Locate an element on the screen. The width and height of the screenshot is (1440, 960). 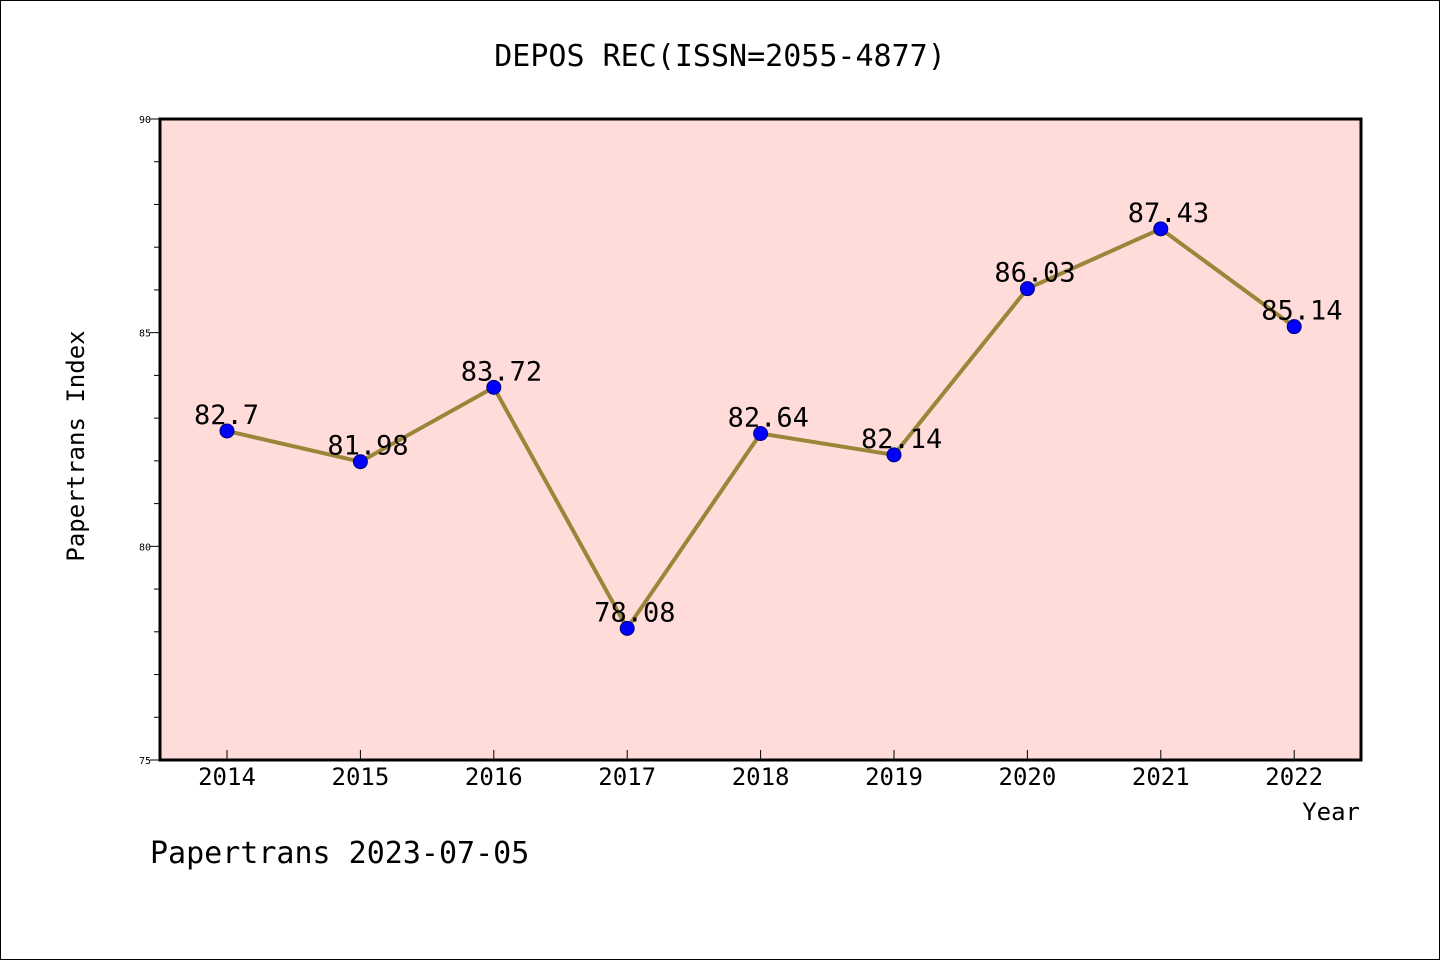
data-label: 86.03 is located at coordinates (1034, 273).